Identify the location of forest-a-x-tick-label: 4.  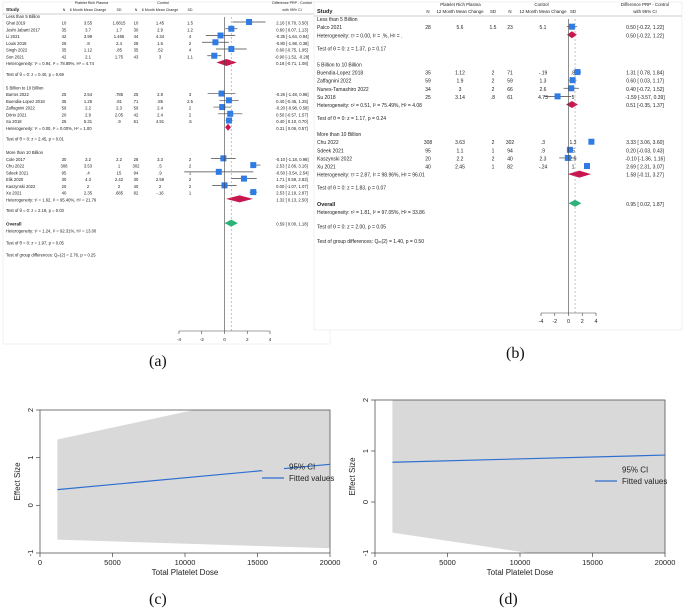
(270, 339).